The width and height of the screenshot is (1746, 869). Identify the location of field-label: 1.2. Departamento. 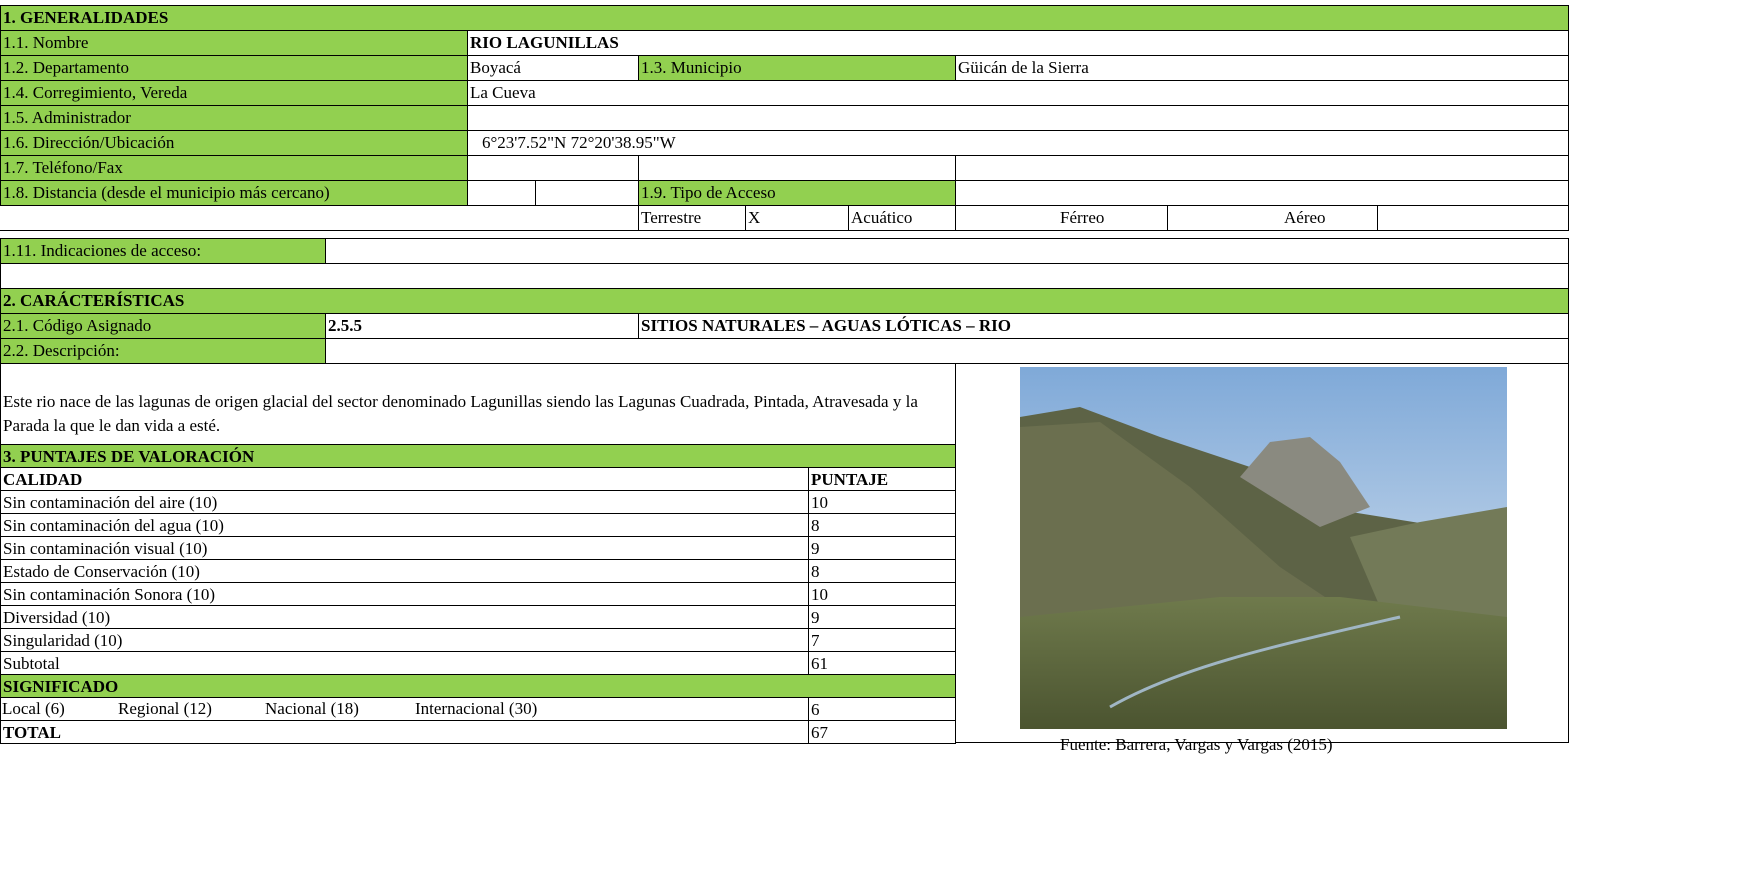
(234, 68).